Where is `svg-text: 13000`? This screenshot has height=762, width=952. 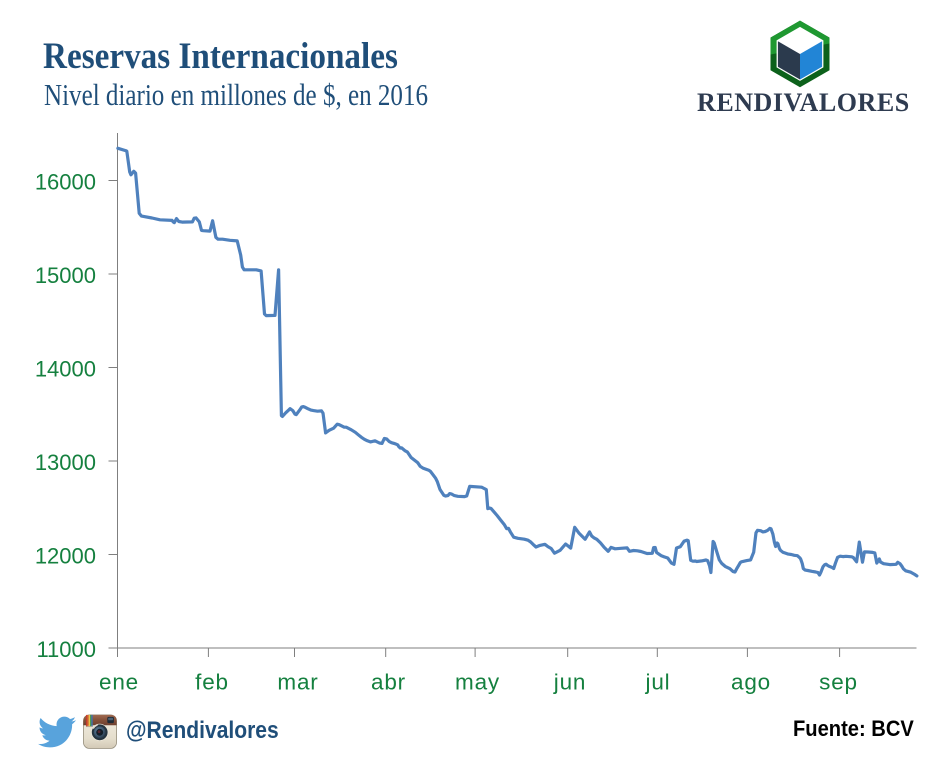
svg-text: 13000 is located at coordinates (65, 462).